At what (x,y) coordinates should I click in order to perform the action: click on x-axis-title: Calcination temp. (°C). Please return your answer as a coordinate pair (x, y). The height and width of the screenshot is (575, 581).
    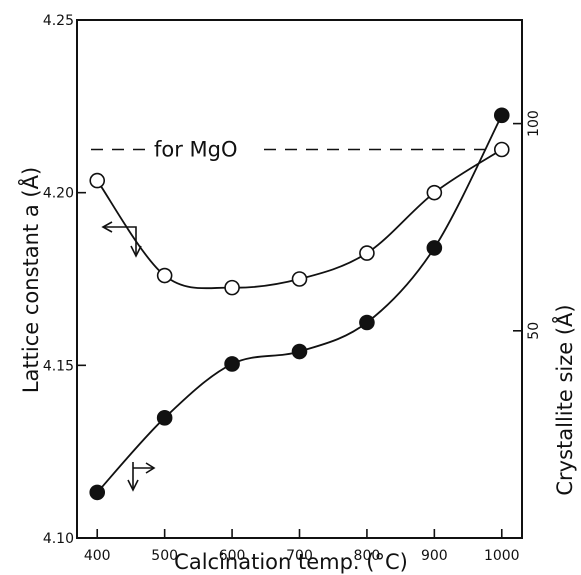
    Looking at the image, I should click on (291, 562).